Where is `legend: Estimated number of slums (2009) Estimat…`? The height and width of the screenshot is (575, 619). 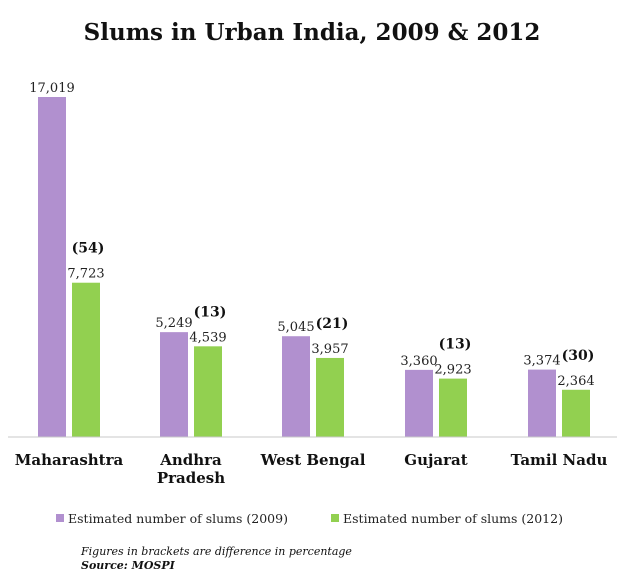 legend: Estimated number of slums (2009) Estimat… is located at coordinates (309, 518).